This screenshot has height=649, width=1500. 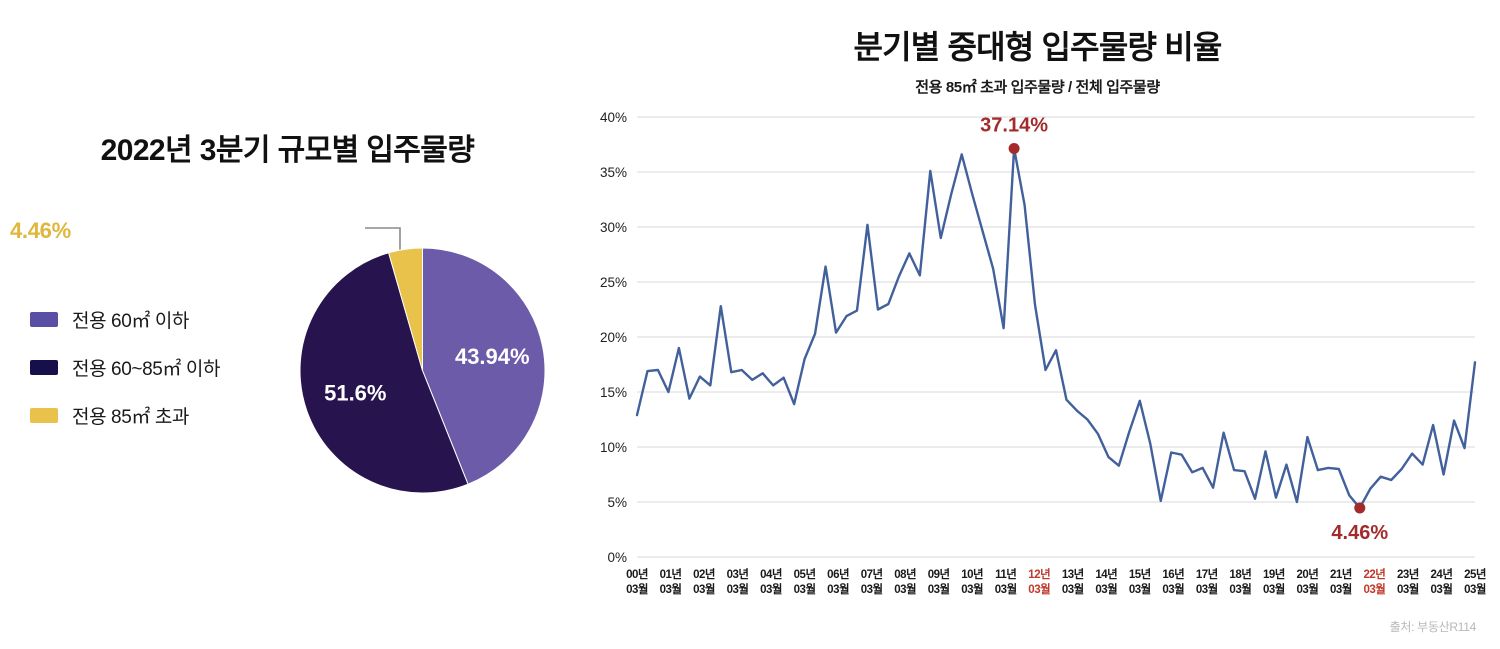 I want to click on x-tick-label-09년: 09년 03월, so click(x=938, y=582).